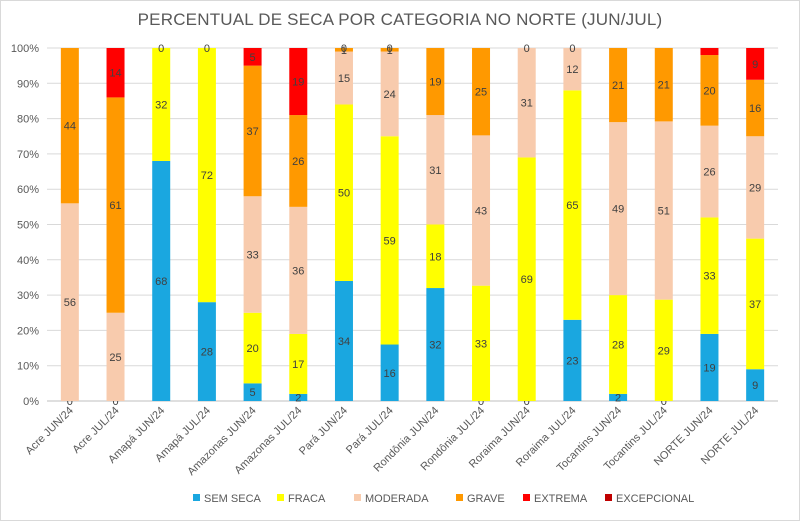 This screenshot has height=521, width=800. I want to click on data-label: 56, so click(70, 303).